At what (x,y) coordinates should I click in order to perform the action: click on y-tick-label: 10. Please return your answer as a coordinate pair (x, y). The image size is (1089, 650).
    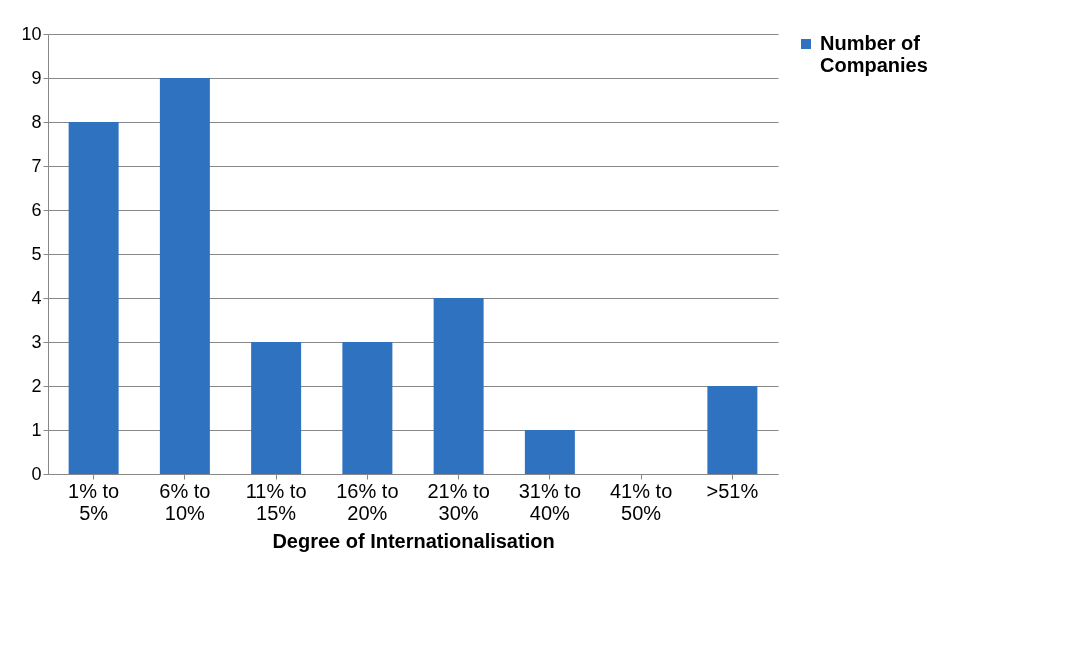
    Looking at the image, I should click on (31, 33).